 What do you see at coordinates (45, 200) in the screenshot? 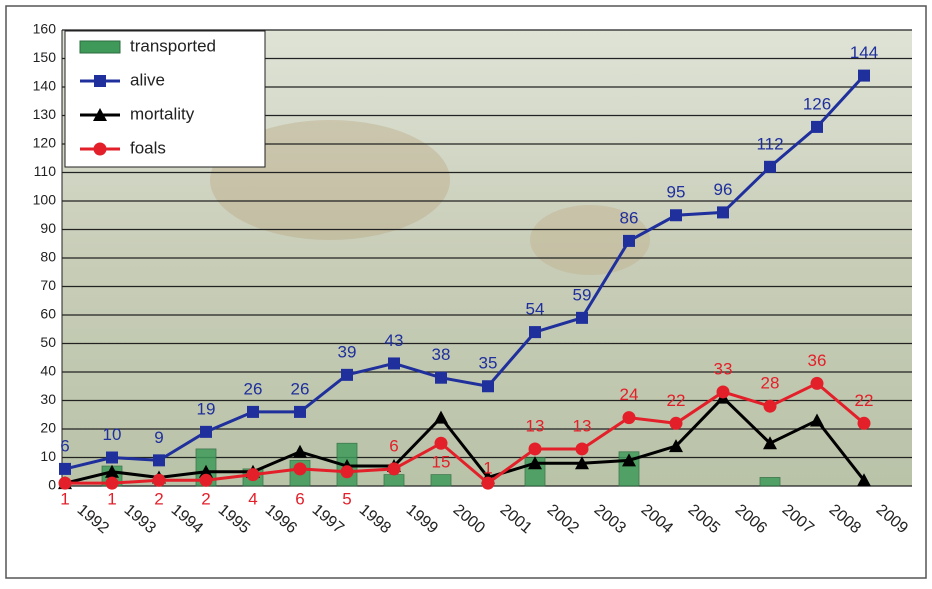
I see `y-tick-label: 100` at bounding box center [45, 200].